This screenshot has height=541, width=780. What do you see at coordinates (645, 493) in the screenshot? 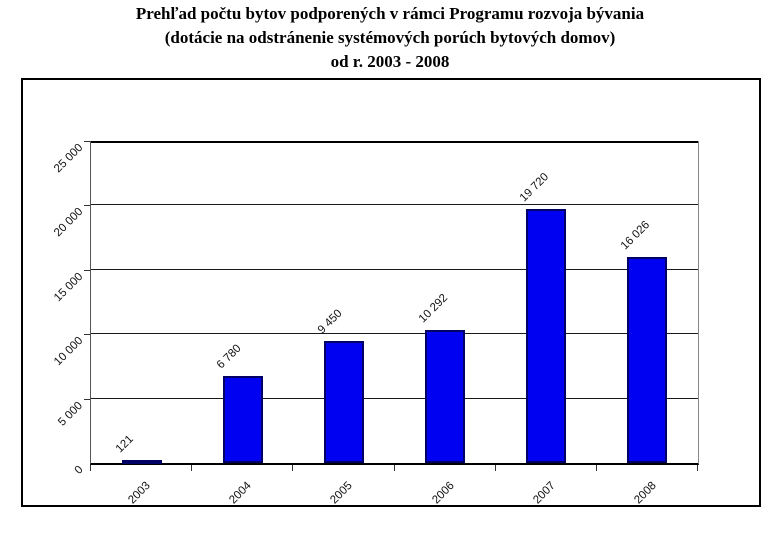
I see `x-axis-tick-label: 2008` at bounding box center [645, 493].